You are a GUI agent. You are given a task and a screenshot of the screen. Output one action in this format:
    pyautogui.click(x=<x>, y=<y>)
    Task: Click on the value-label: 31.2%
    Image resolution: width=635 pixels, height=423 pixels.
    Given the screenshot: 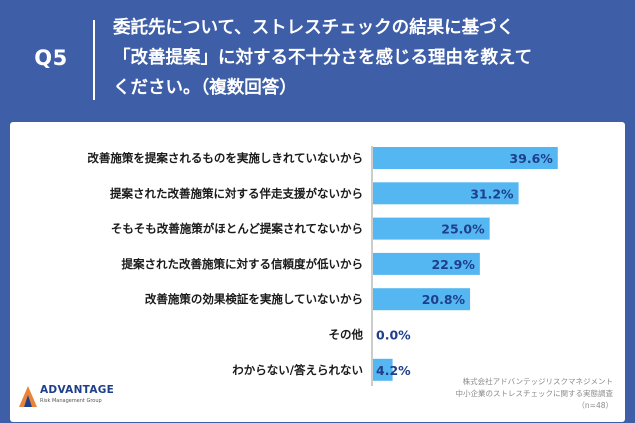 What is the action you would take?
    pyautogui.click(x=492, y=193)
    